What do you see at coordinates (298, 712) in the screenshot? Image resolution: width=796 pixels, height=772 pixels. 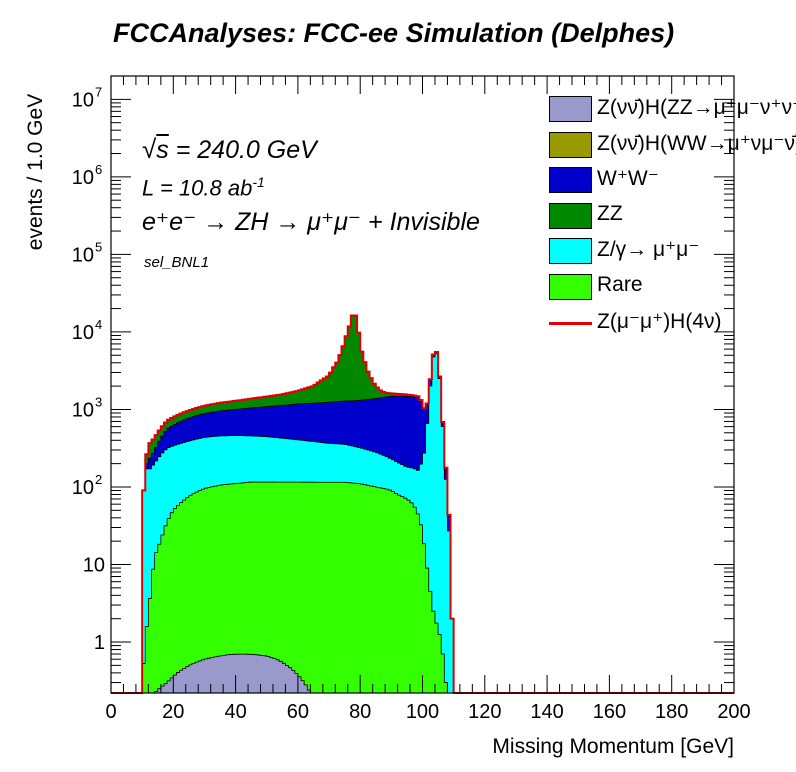 I see `x-tick-label: 60` at bounding box center [298, 712].